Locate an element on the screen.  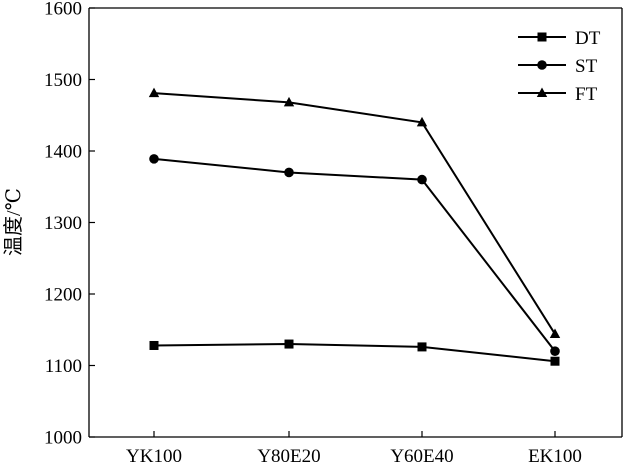
legend-marker-dt is located at coordinates (542, 37).